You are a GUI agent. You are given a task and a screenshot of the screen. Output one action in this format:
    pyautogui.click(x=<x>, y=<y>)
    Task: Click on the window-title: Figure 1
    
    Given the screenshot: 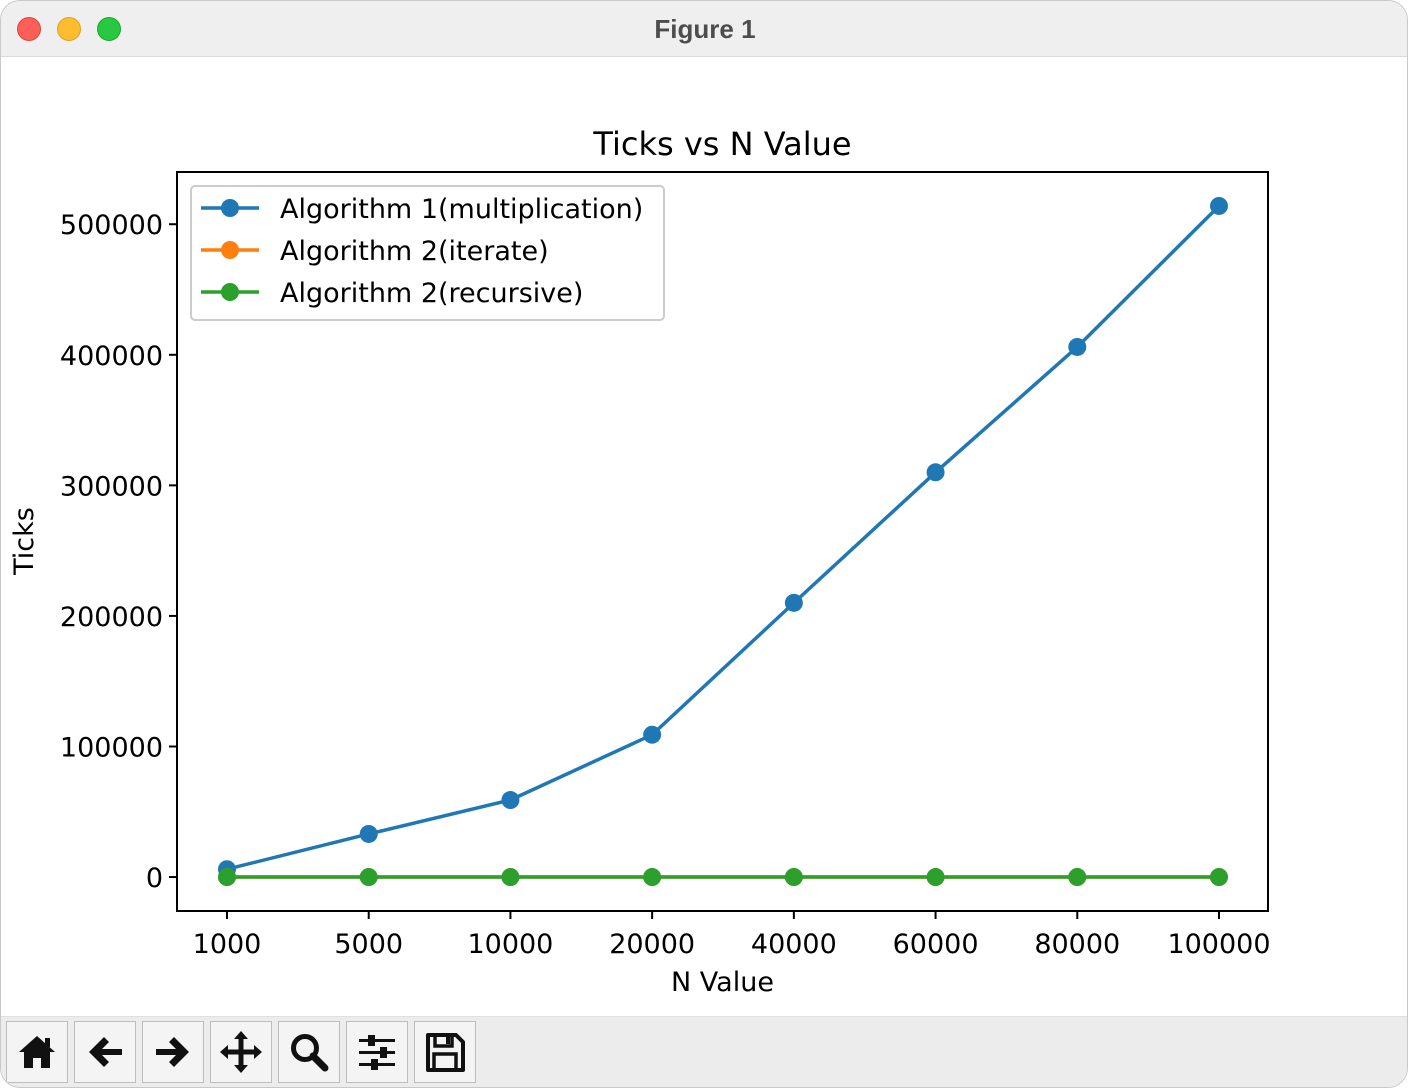 What is the action you would take?
    pyautogui.click(x=705, y=29)
    